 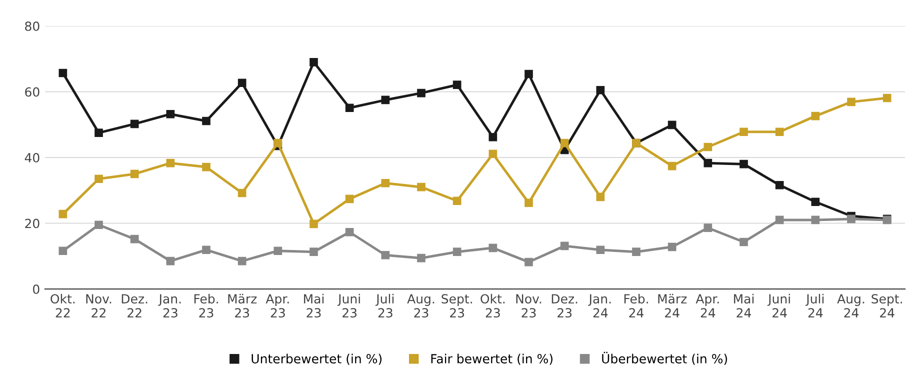 What do you see at coordinates (420, 306) in the screenshot?
I see `x-tick-label: Aug. 23` at bounding box center [420, 306].